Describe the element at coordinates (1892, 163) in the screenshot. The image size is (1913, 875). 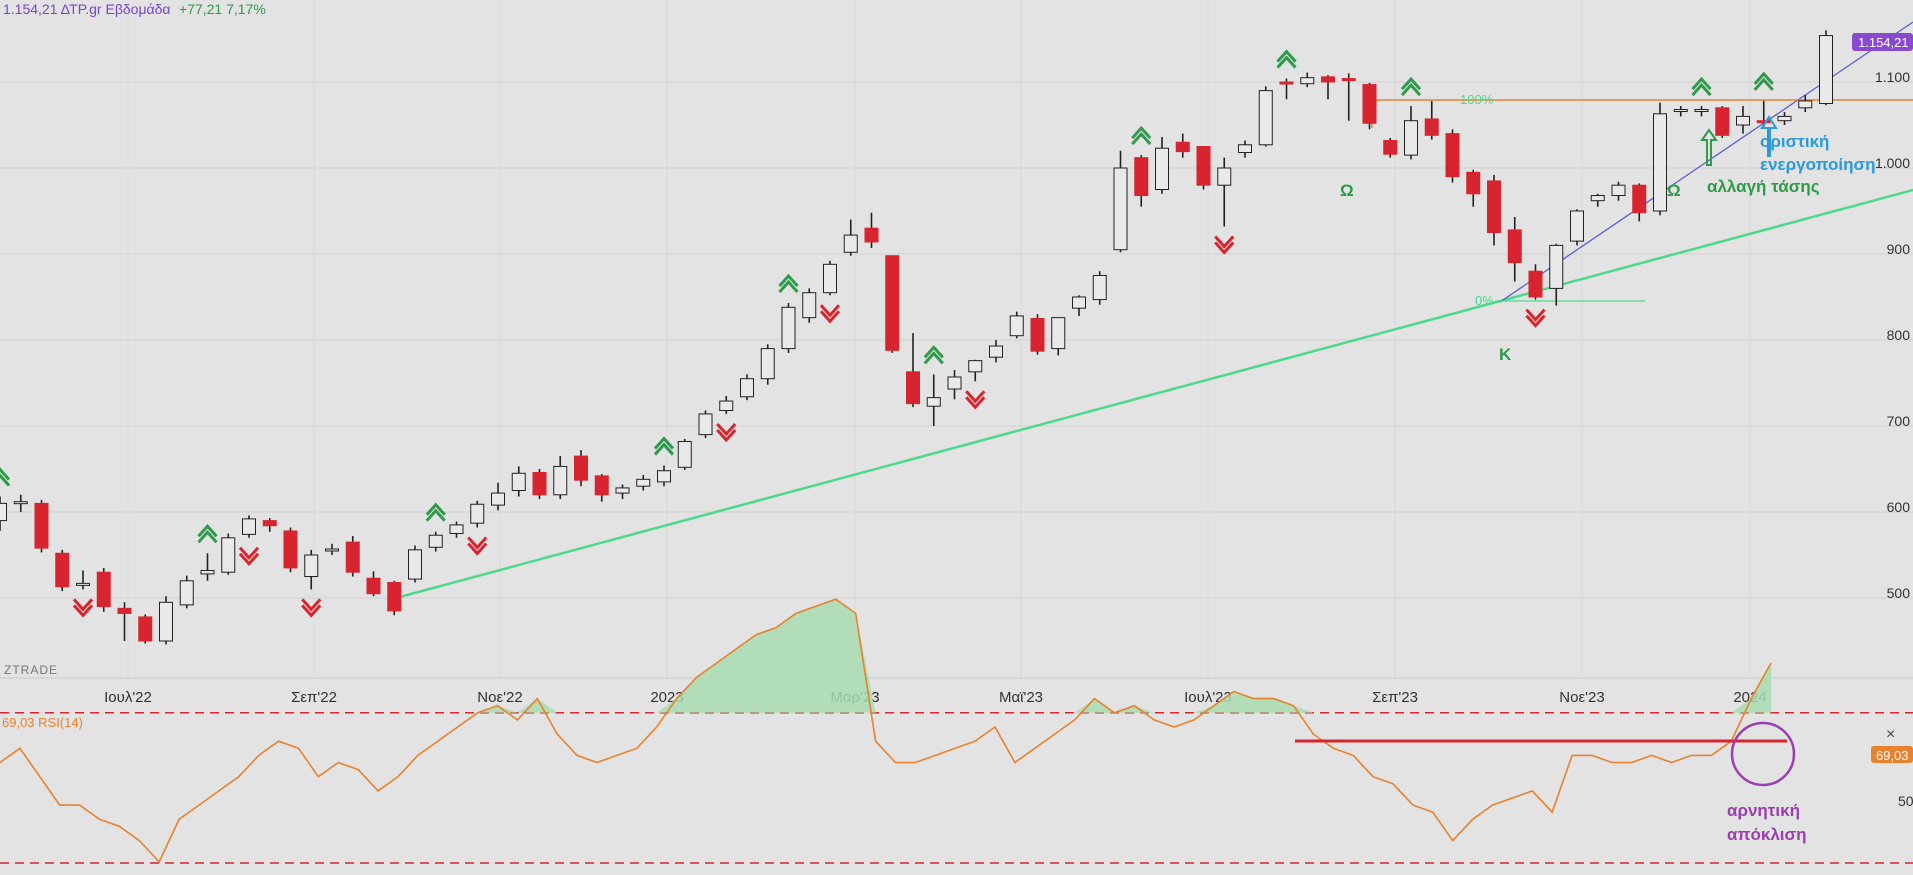
I see `y-tick-label: 1.000` at that location.